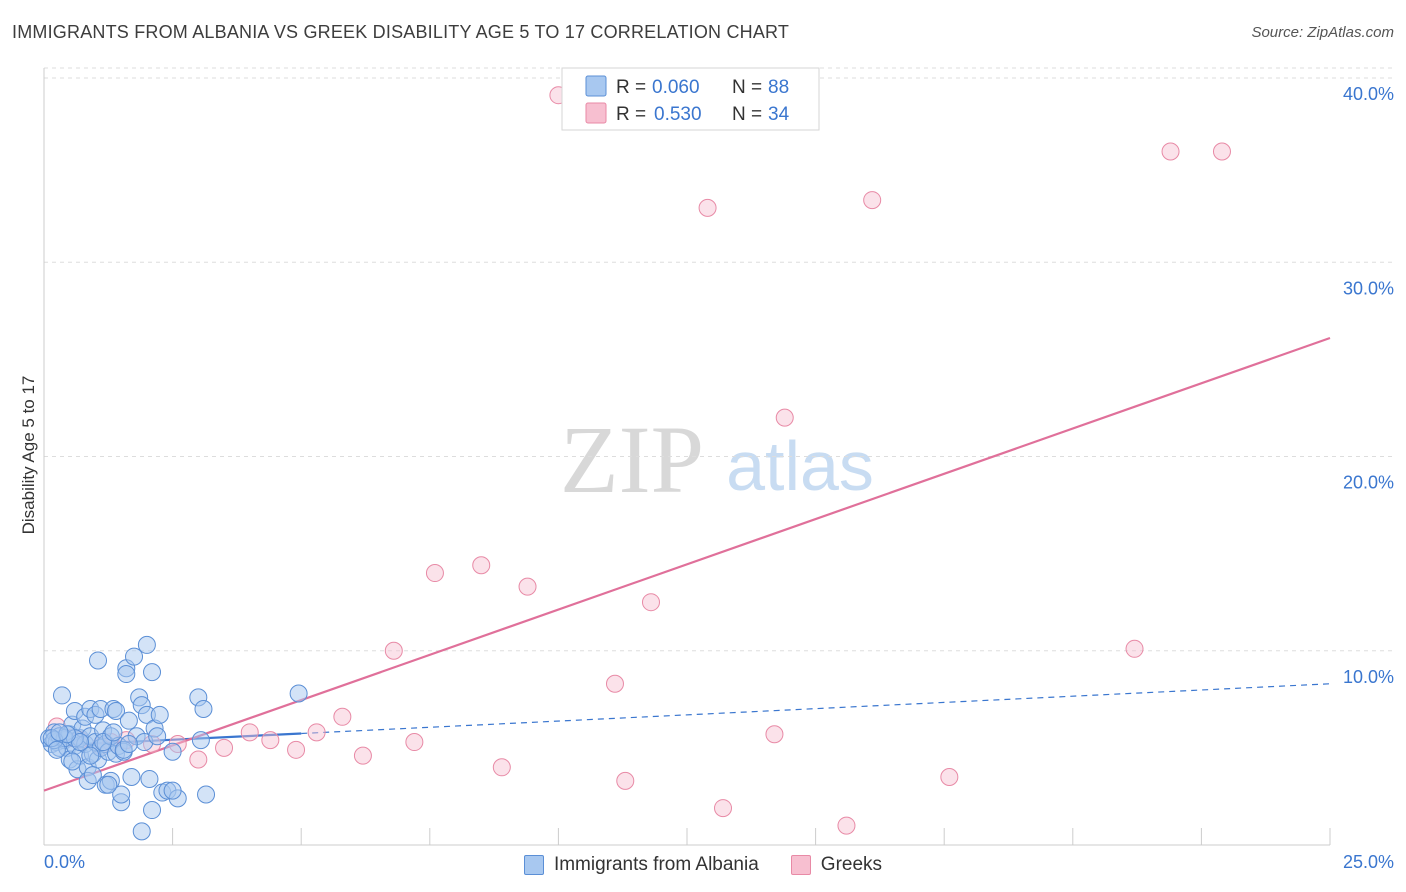  Describe the element at coordinates (778, 87) in the screenshot. I see `legend-n-value-albania: 88` at that location.